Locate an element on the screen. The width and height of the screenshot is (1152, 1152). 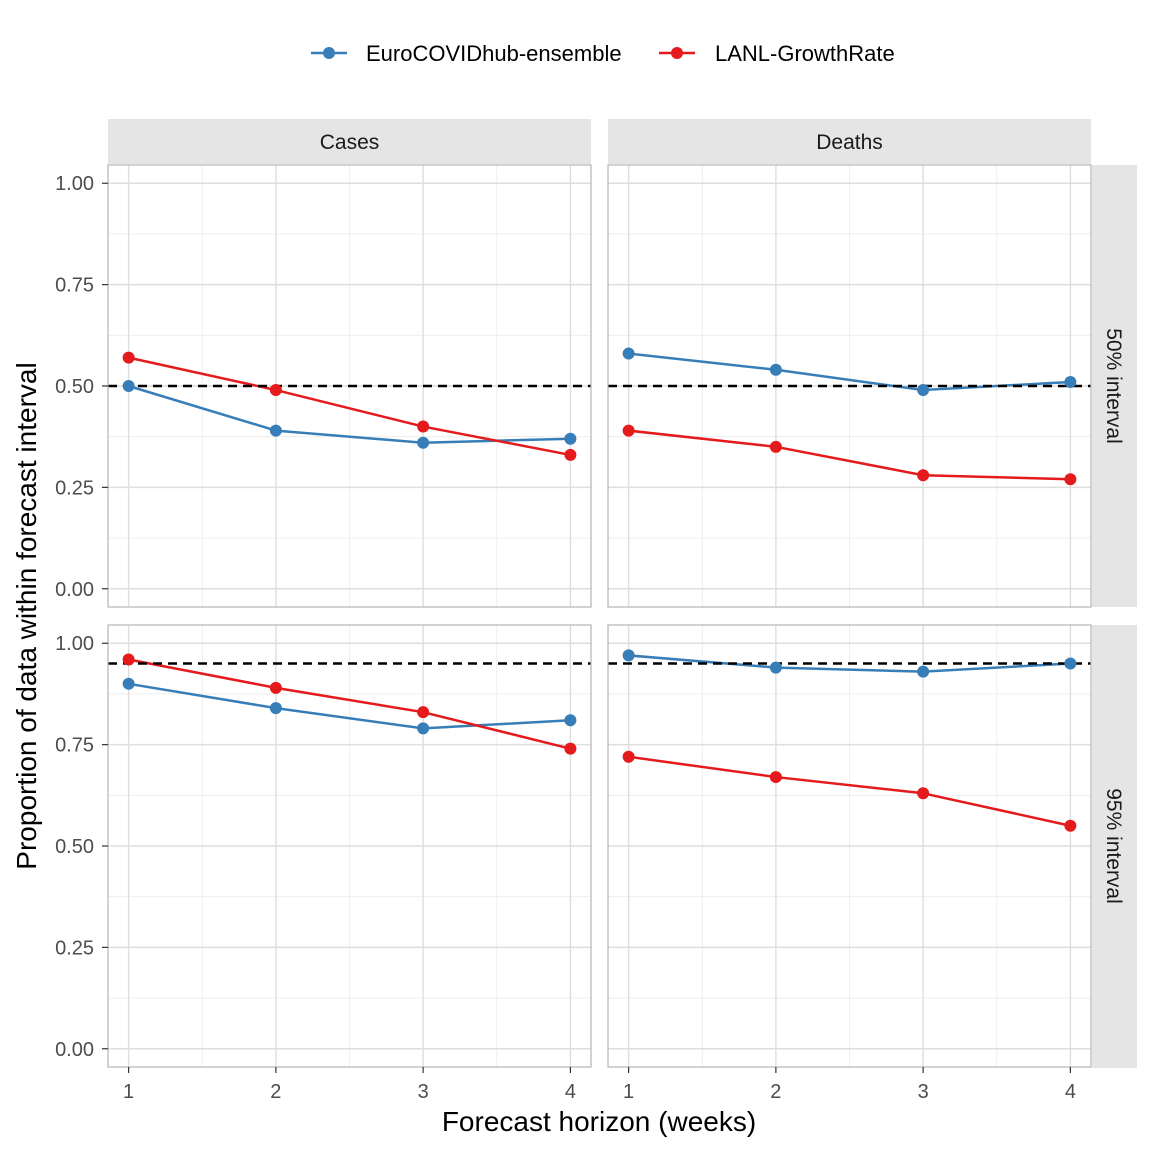
strip-cases is located at coordinates (349, 141).